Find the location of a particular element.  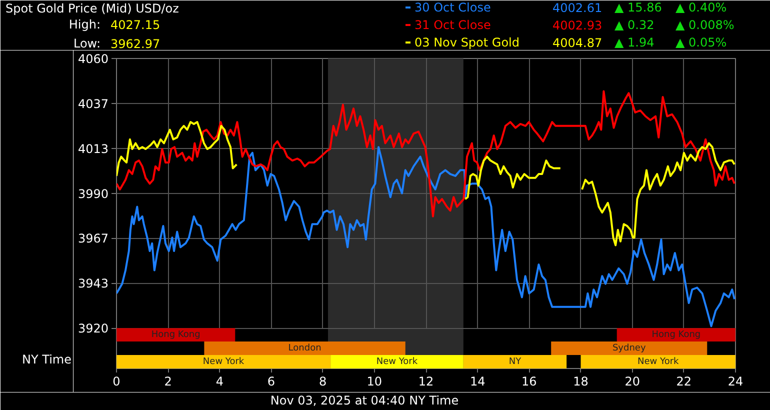

text: ▲ 0.008% is located at coordinates (705, 25).